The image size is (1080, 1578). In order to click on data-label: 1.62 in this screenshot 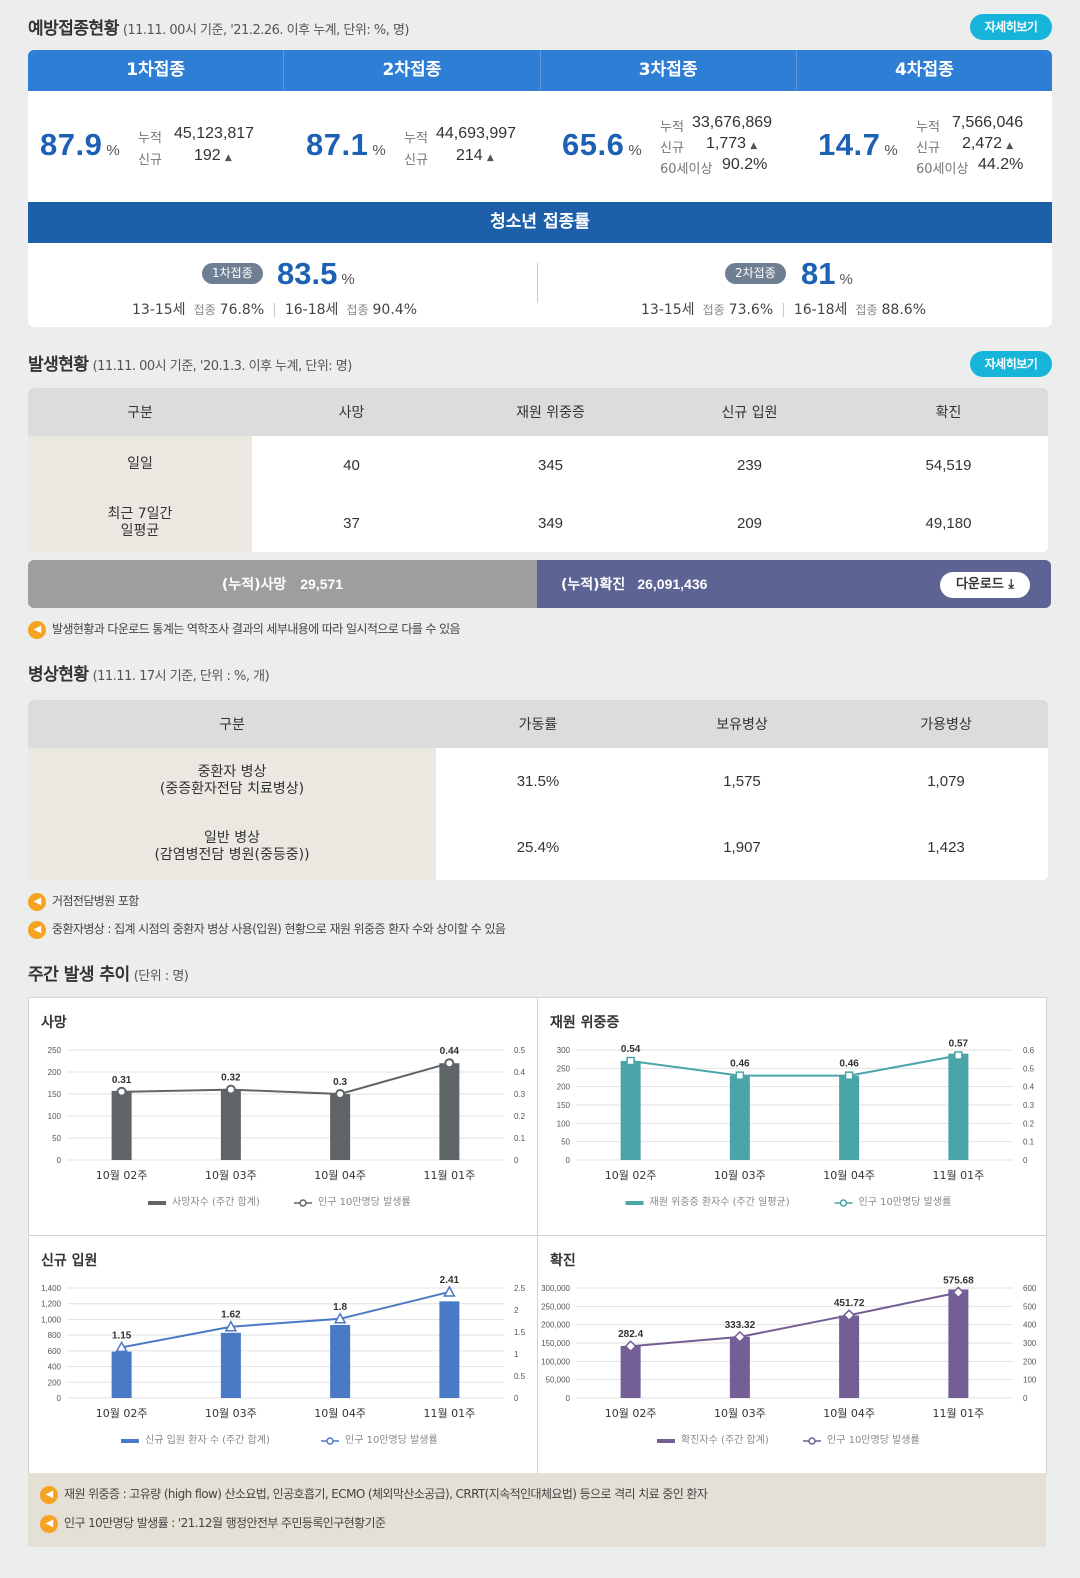, I will do `click(231, 1315)`.